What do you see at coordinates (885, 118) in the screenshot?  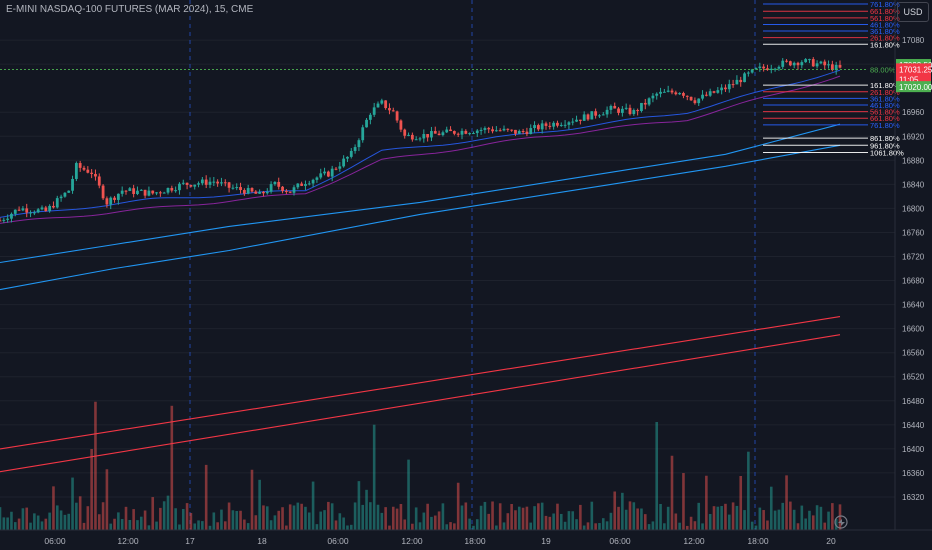 I see `fib-level-label: 661.80%` at bounding box center [885, 118].